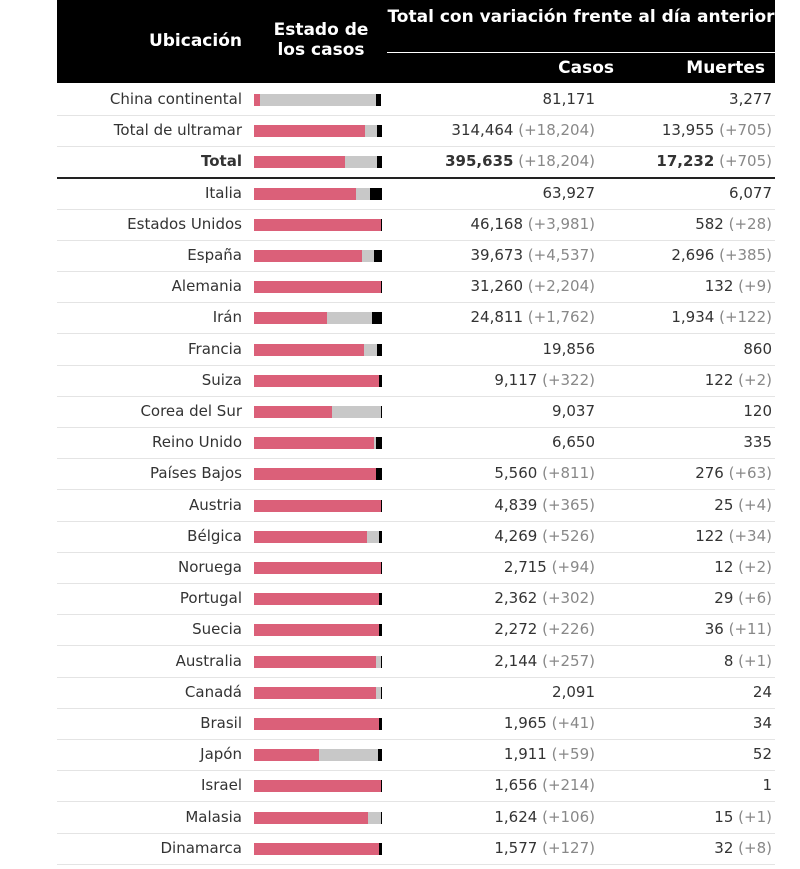 The width and height of the screenshot is (800, 869). What do you see at coordinates (762, 692) in the screenshot?
I see `deaths-value: 24` at bounding box center [762, 692].